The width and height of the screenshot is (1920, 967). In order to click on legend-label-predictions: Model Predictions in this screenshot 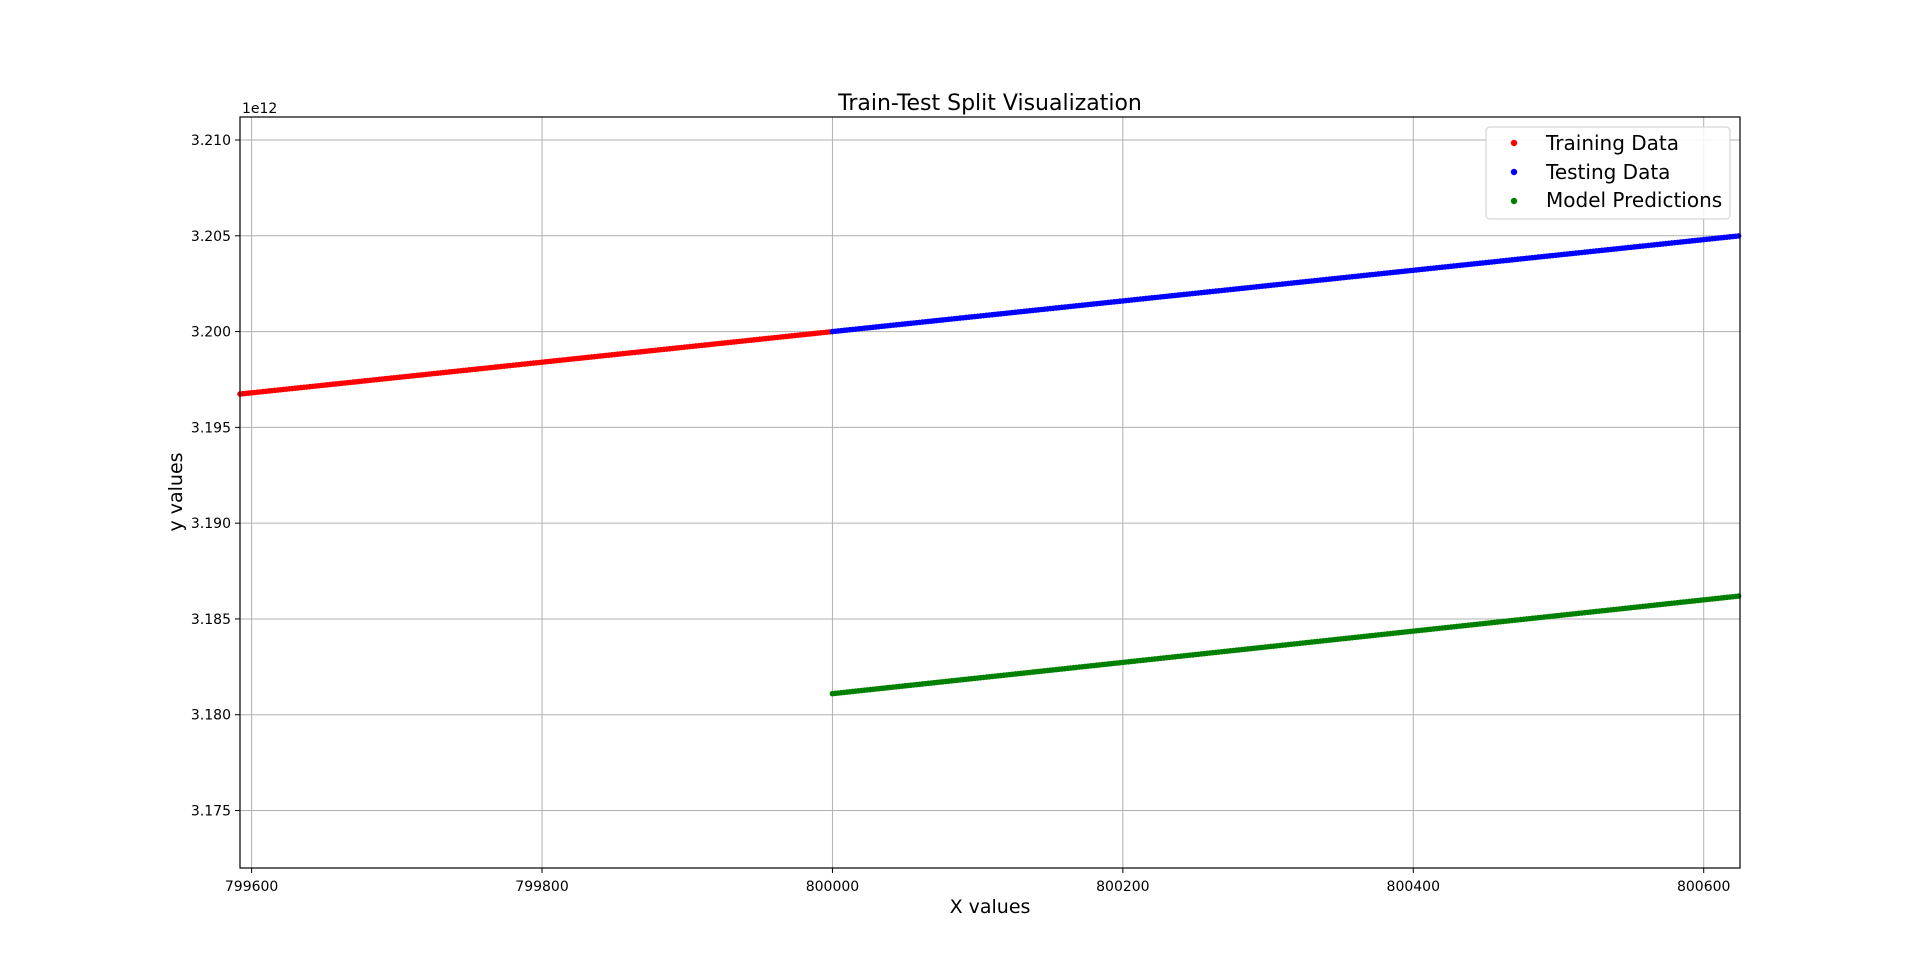, I will do `click(1634, 200)`.